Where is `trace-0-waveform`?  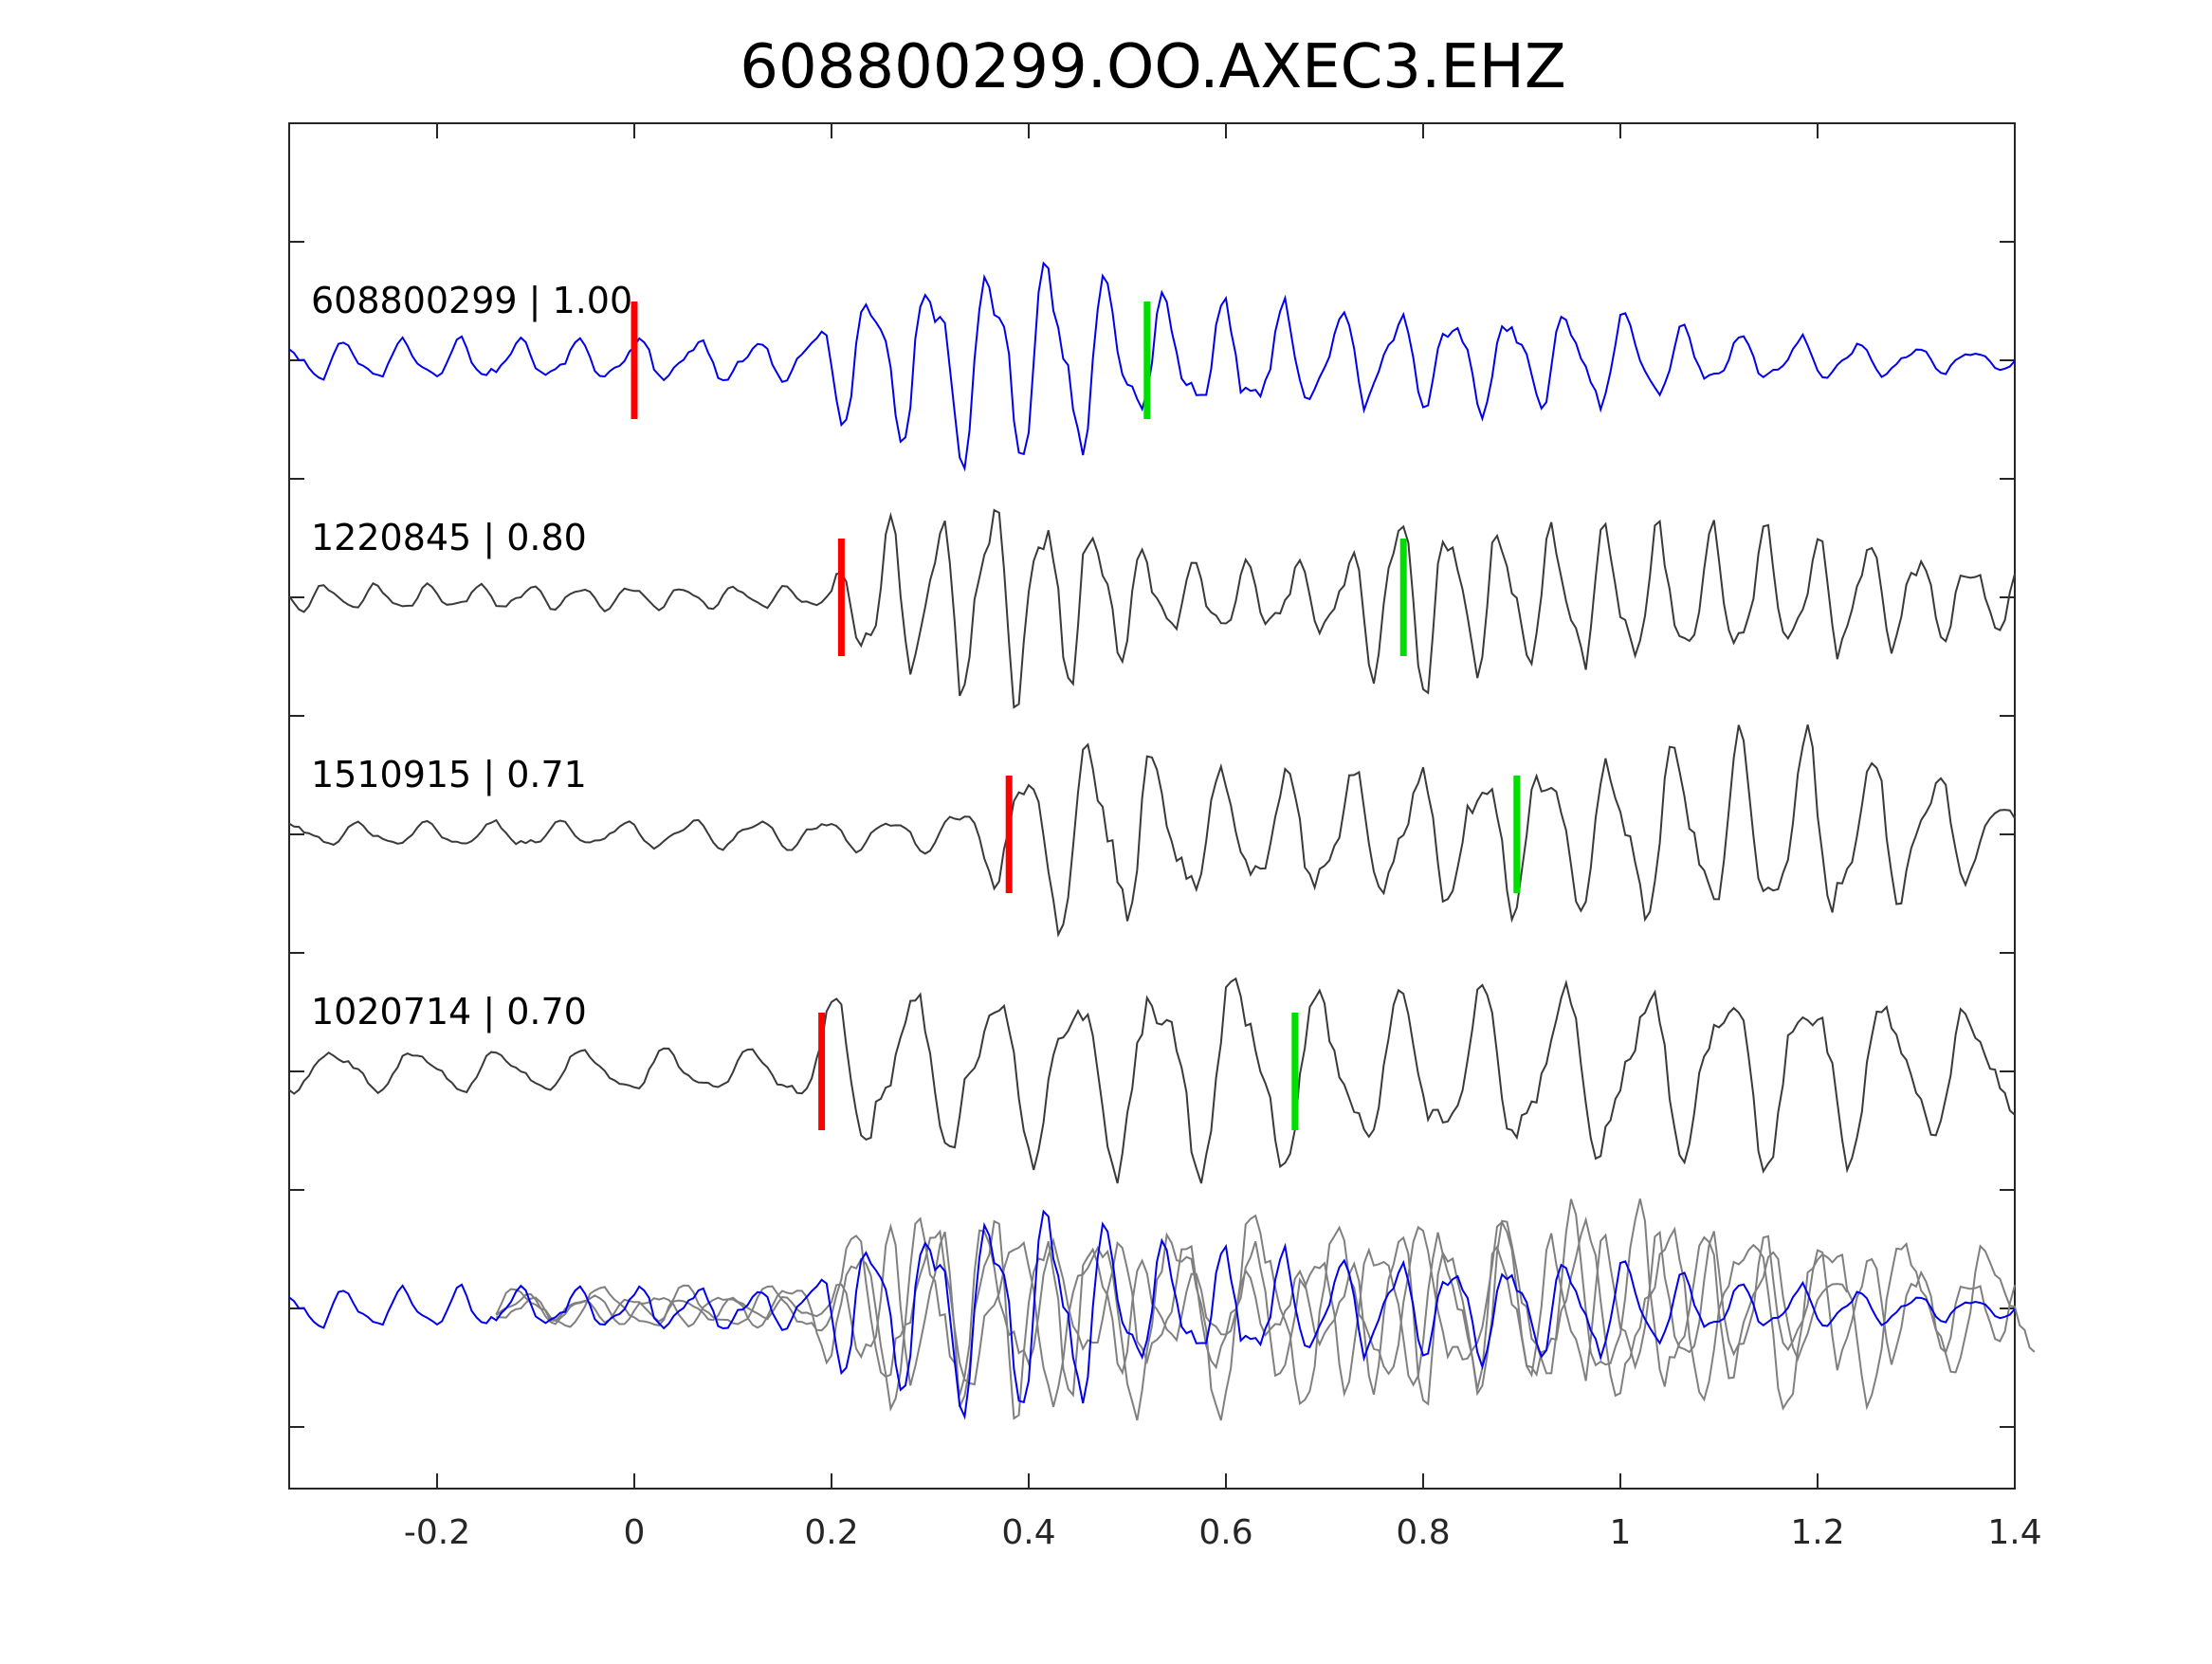
trace-0-waveform is located at coordinates (1152, 366).